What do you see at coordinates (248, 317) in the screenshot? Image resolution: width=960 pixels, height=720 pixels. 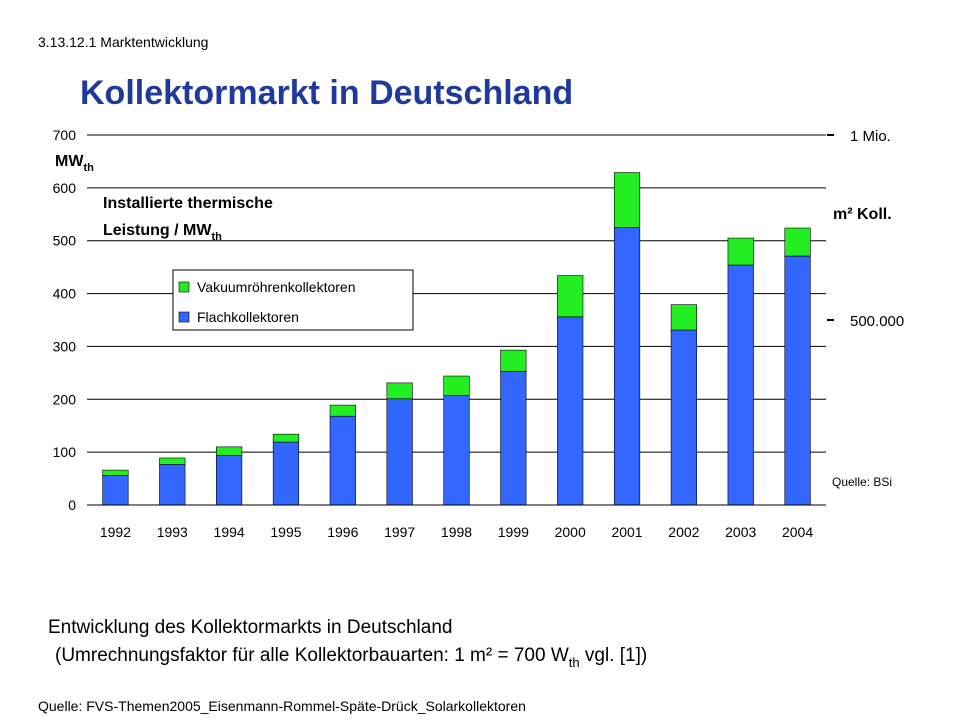 I see `legend-label: Flachkollektoren` at bounding box center [248, 317].